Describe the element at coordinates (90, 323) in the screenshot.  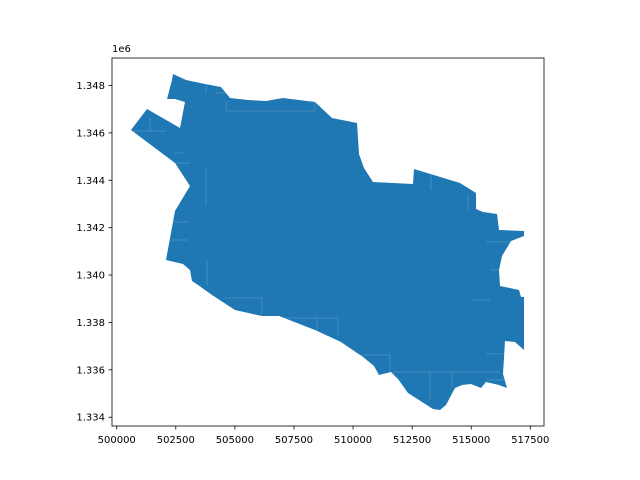
I see `y-tick-label: 1.338` at that location.